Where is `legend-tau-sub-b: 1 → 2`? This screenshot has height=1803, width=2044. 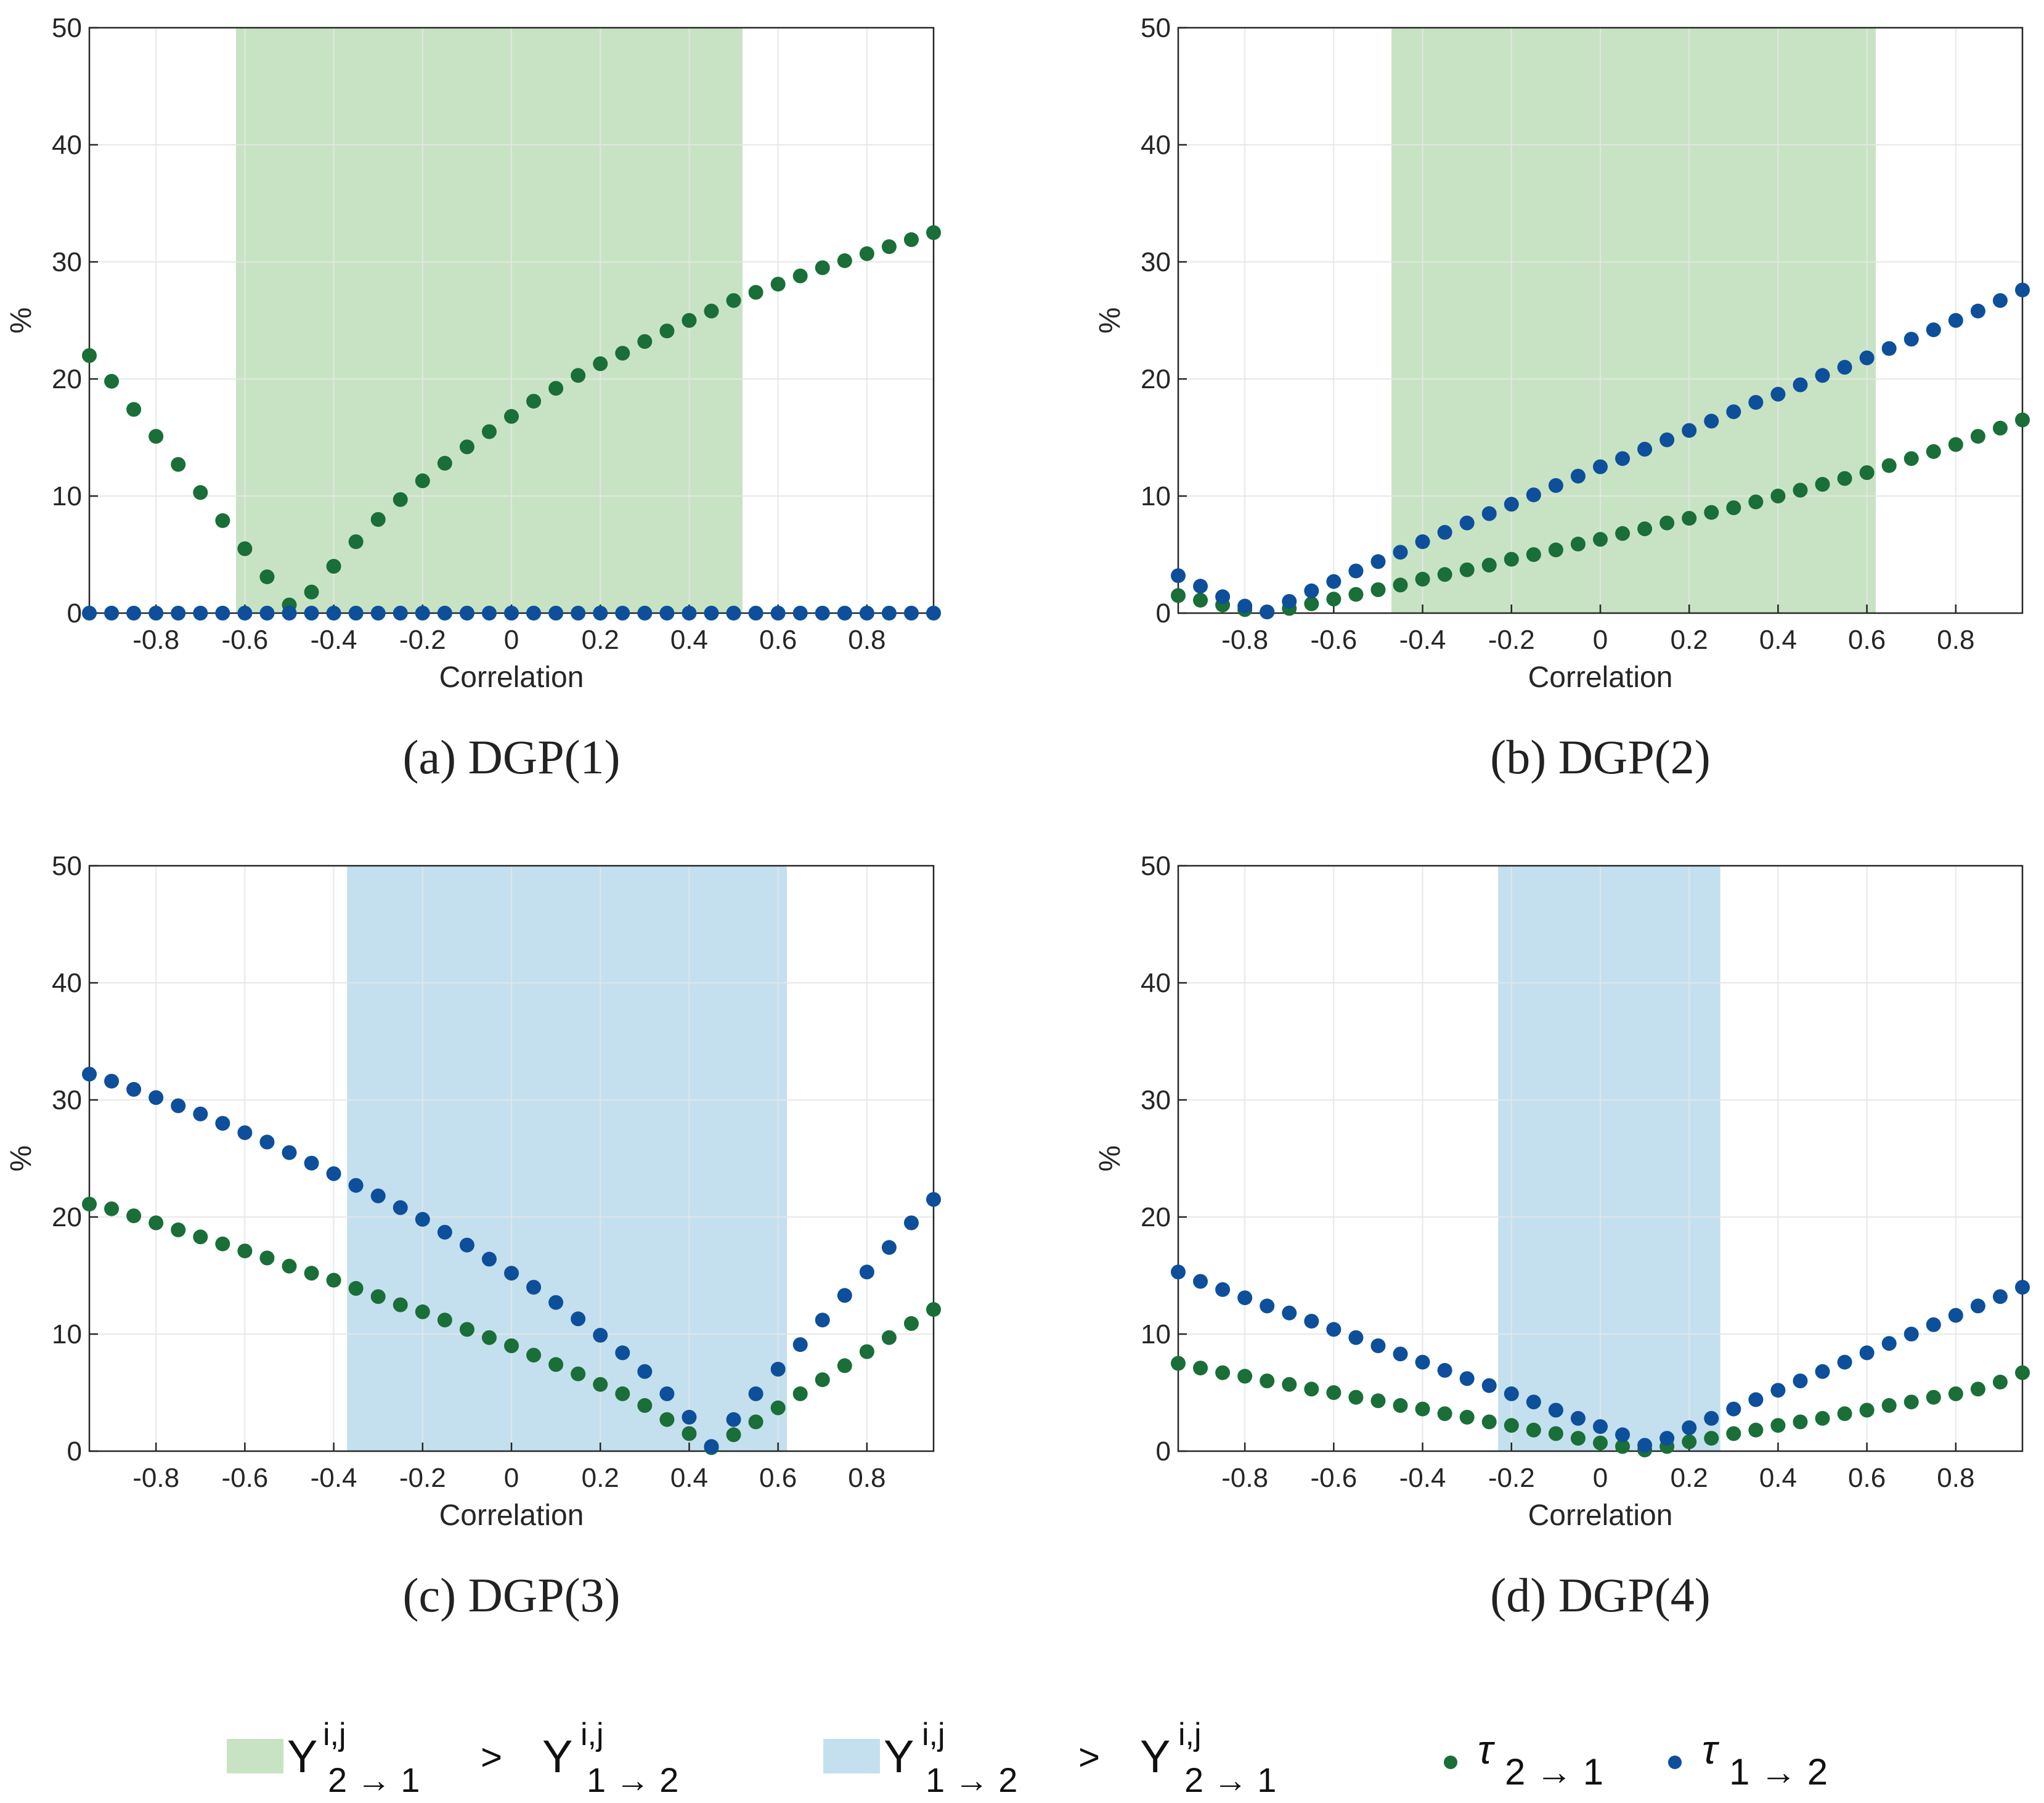 legend-tau-sub-b: 1 → 2 is located at coordinates (1779, 1772).